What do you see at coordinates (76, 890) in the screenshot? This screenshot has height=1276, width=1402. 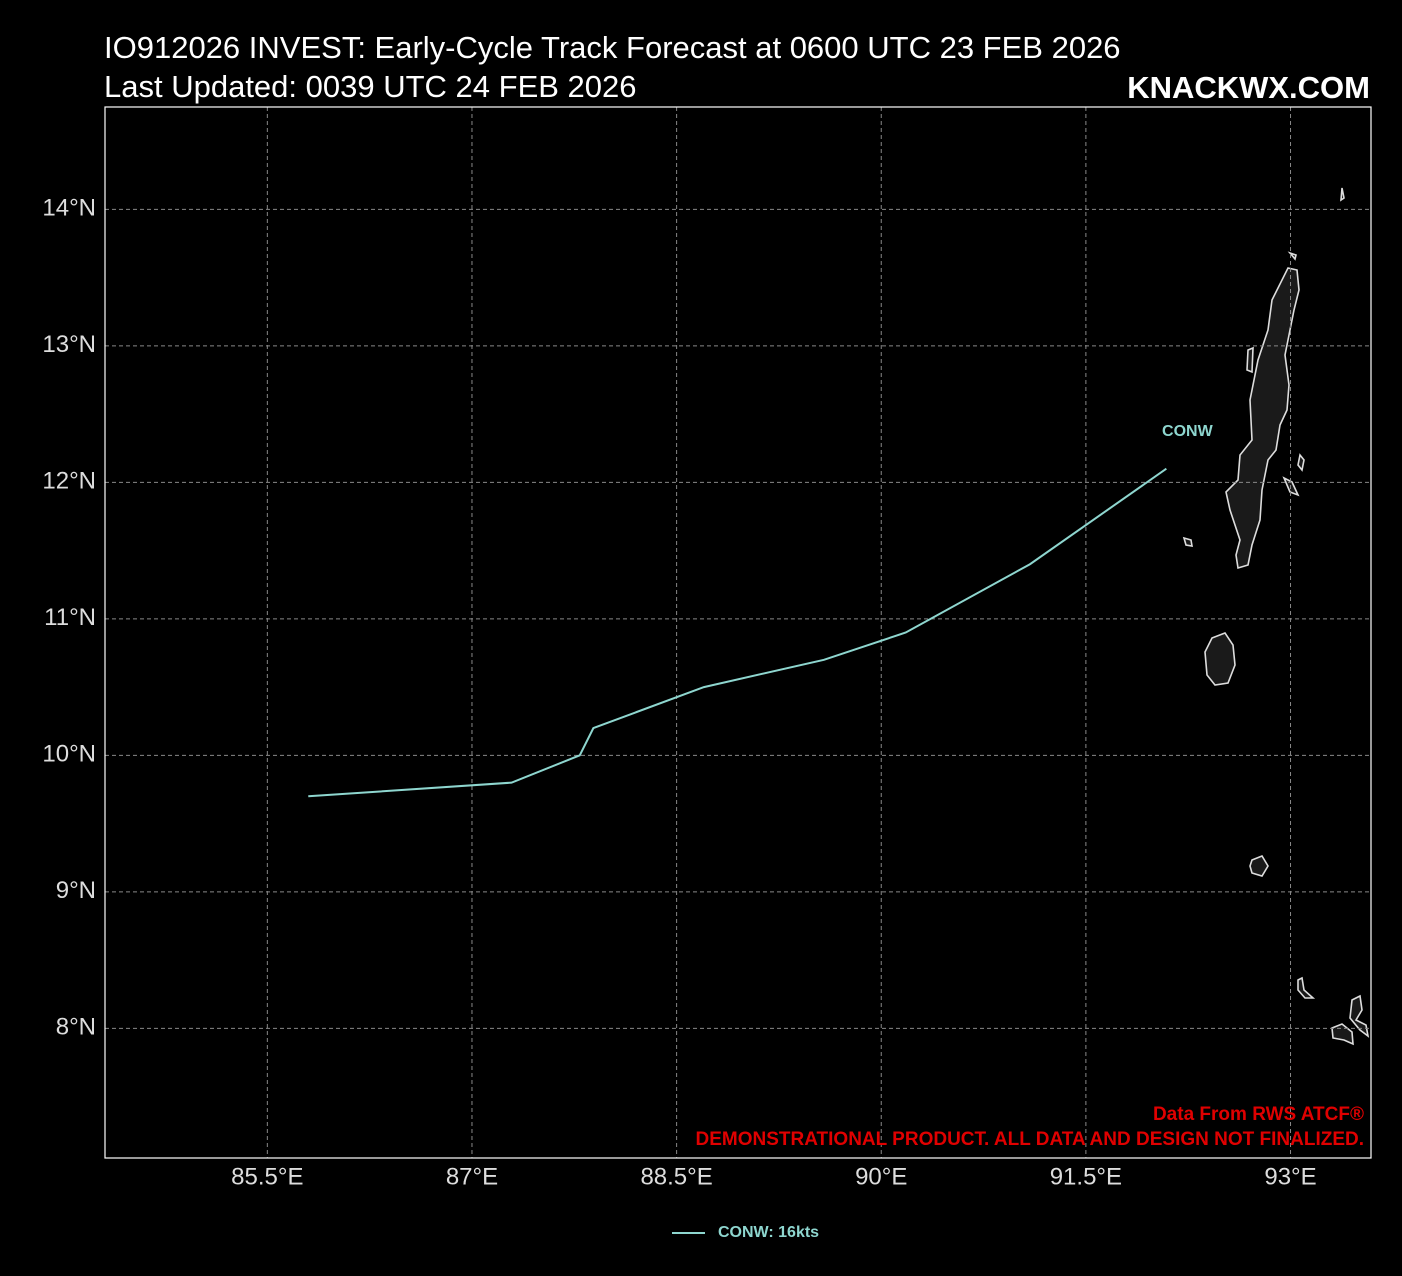 I see `y-tick-label: 9°N` at bounding box center [76, 890].